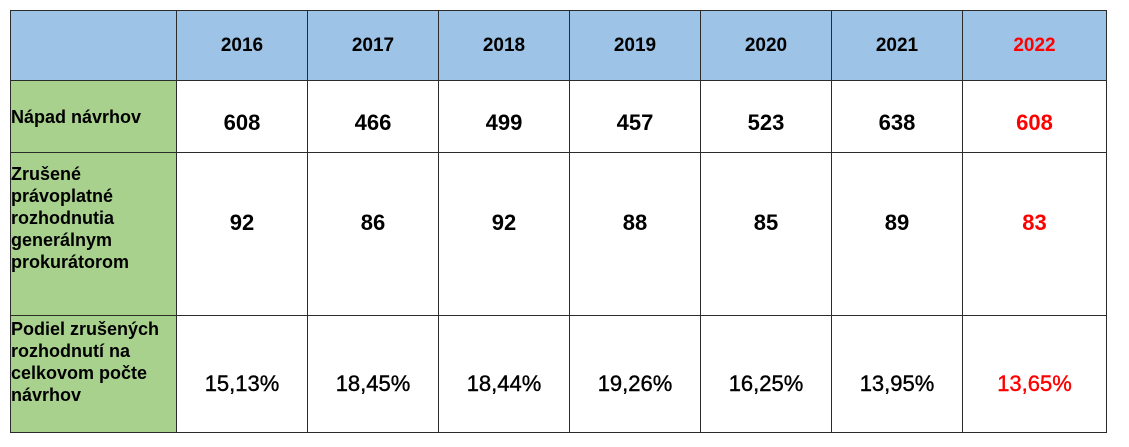 Image resolution: width=1129 pixels, height=447 pixels. Describe the element at coordinates (635, 374) in the screenshot. I see `table-cell: 19,26%` at that location.